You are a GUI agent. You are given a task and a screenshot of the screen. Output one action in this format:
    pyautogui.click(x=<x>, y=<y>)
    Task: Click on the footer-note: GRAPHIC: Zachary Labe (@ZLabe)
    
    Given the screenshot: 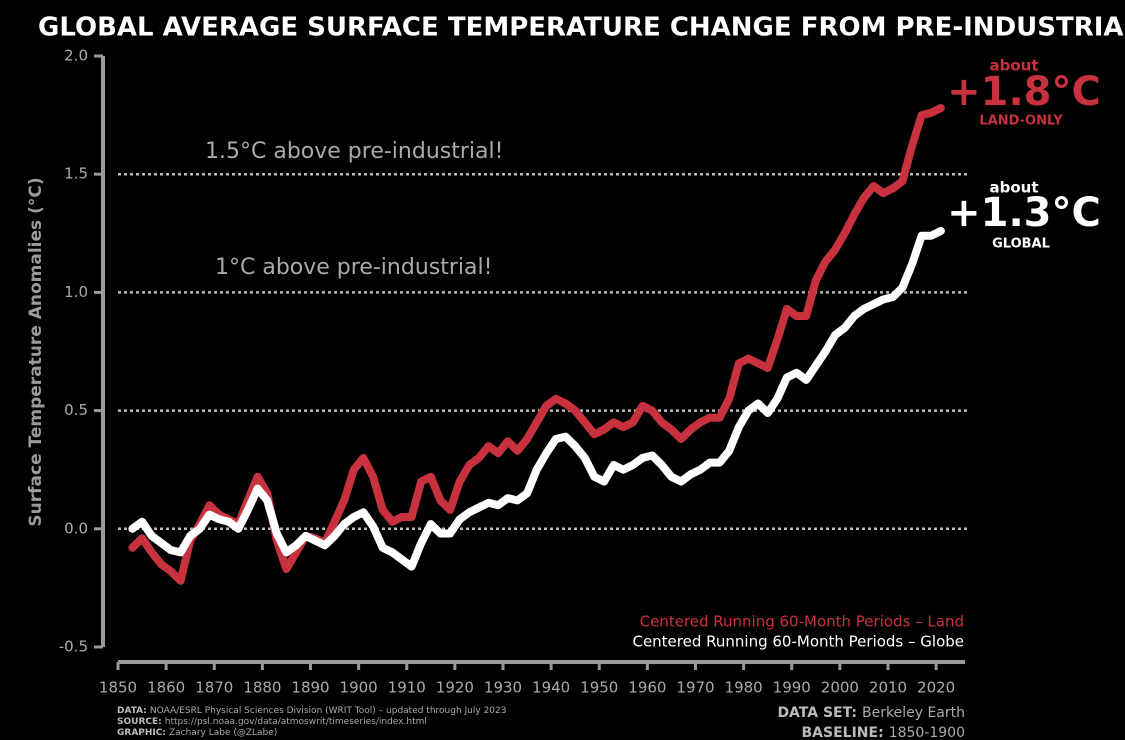 What is the action you would take?
    pyautogui.click(x=197, y=733)
    